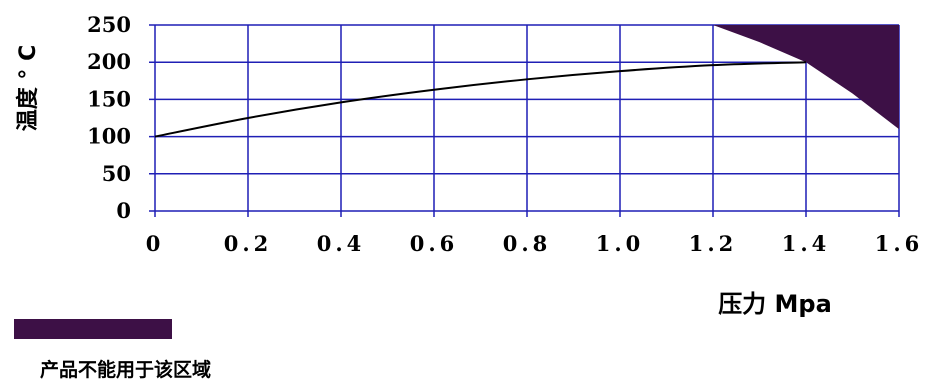  I want to click on x-tick-label: 0, so click(155, 243).